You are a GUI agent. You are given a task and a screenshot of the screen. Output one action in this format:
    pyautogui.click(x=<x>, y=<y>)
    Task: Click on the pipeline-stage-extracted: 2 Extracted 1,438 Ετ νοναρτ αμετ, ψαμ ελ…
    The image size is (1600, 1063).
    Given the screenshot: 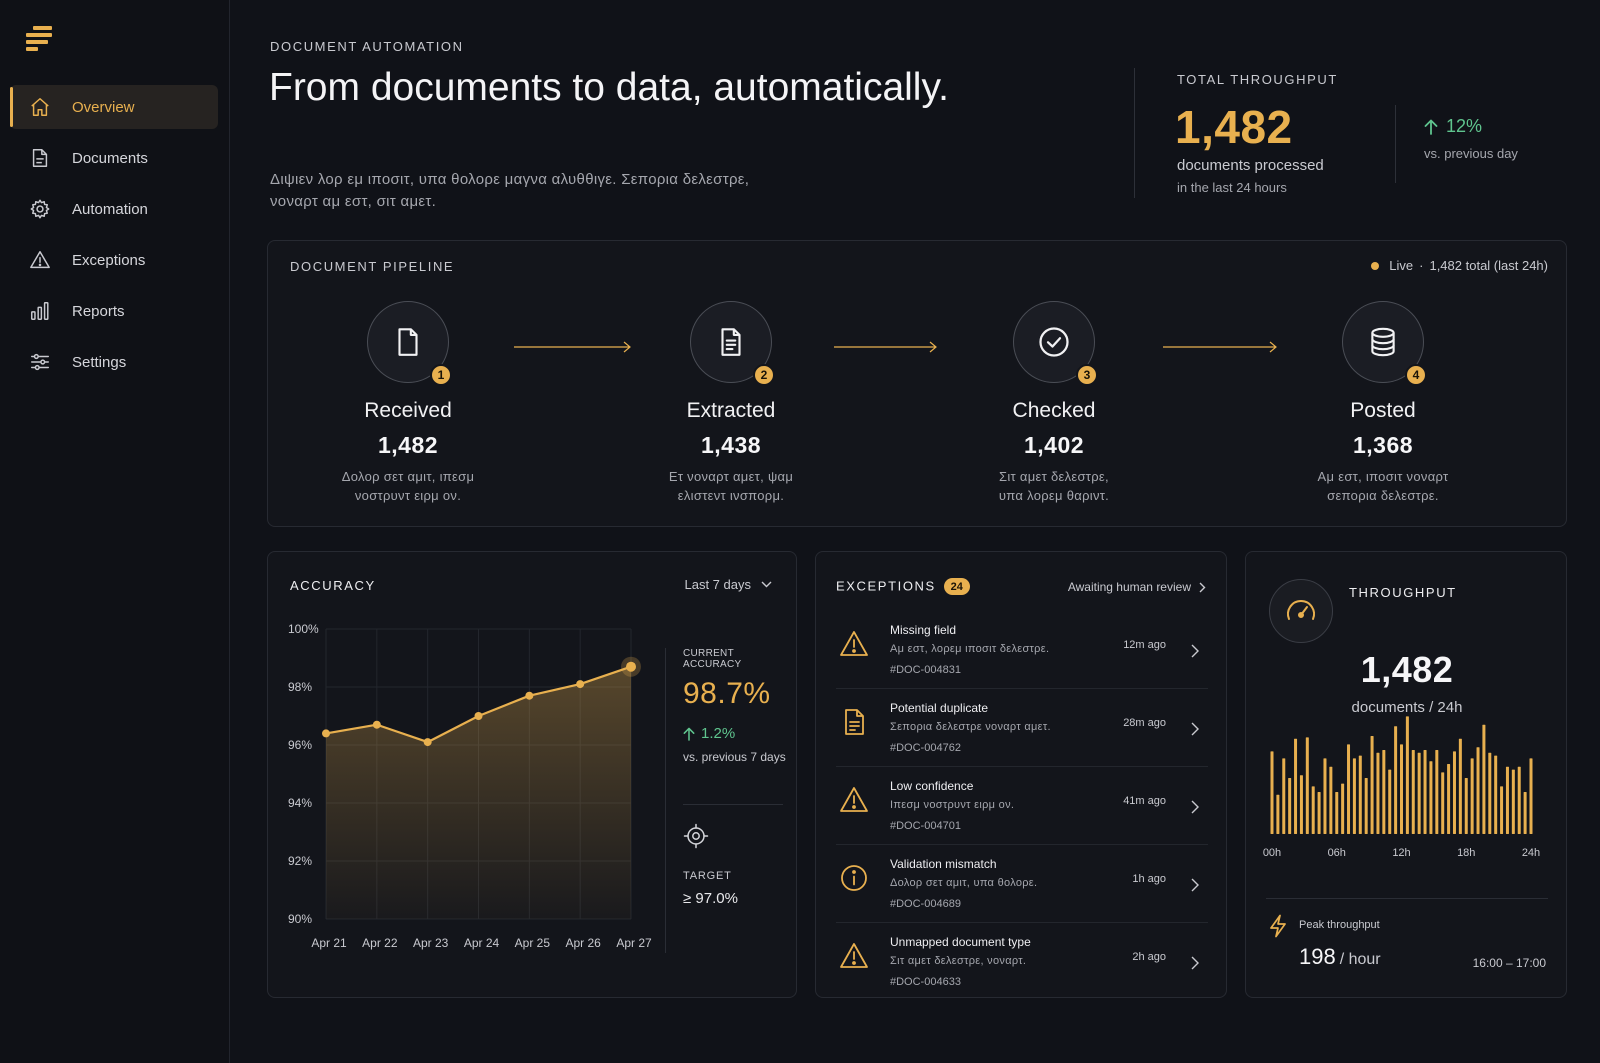 What is the action you would take?
    pyautogui.click(x=731, y=403)
    